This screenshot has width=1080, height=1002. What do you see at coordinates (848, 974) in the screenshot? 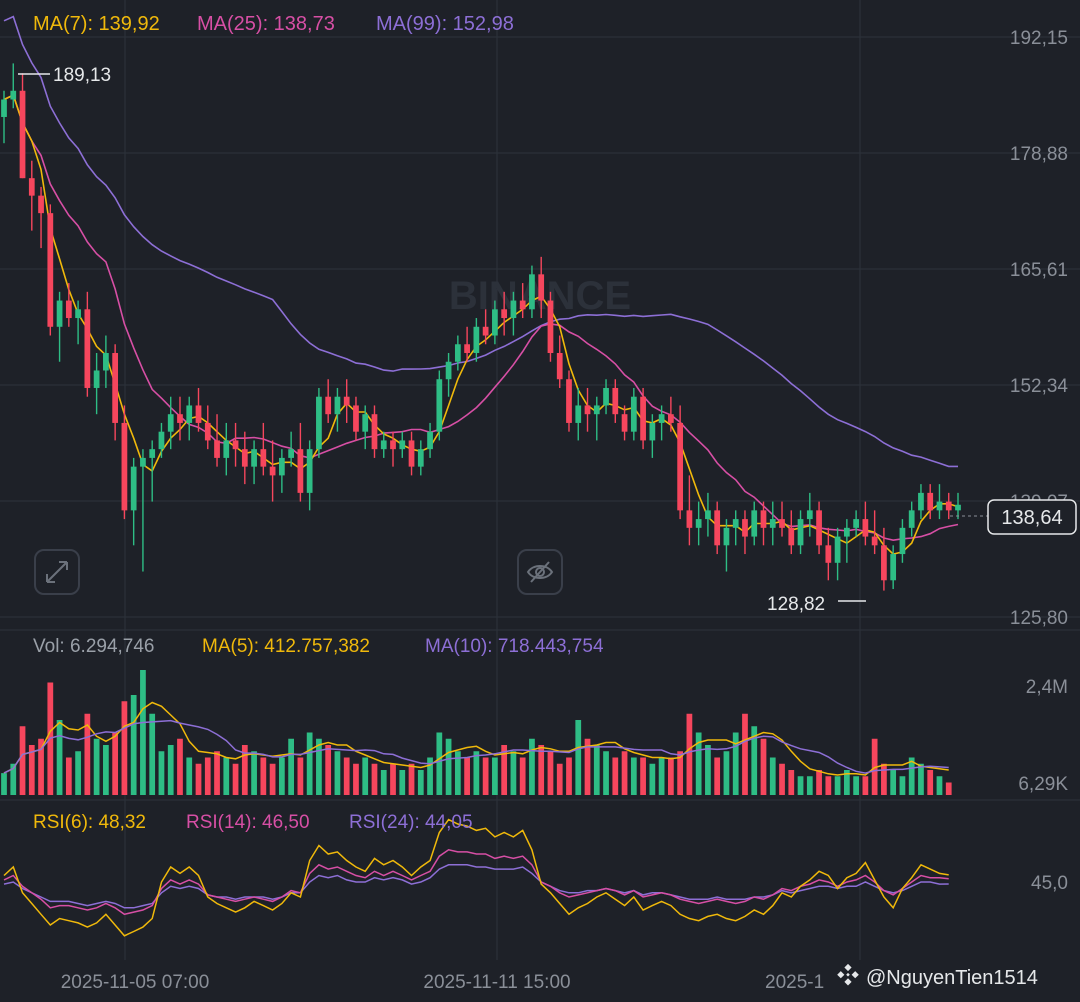
I see `binance-logo-icon` at bounding box center [848, 974].